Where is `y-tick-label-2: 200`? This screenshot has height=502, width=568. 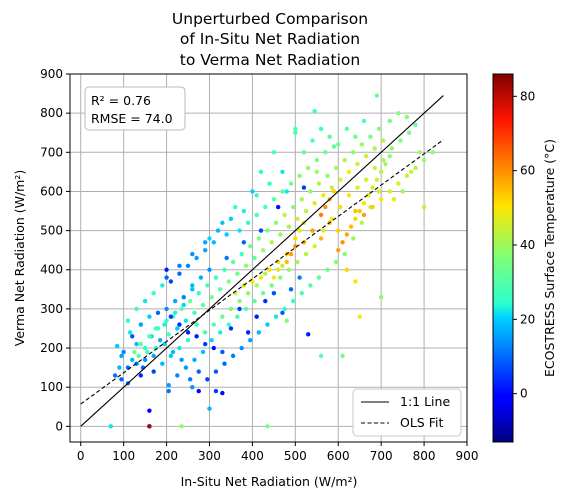 y-tick-label-2: 200 is located at coordinates (51, 348).